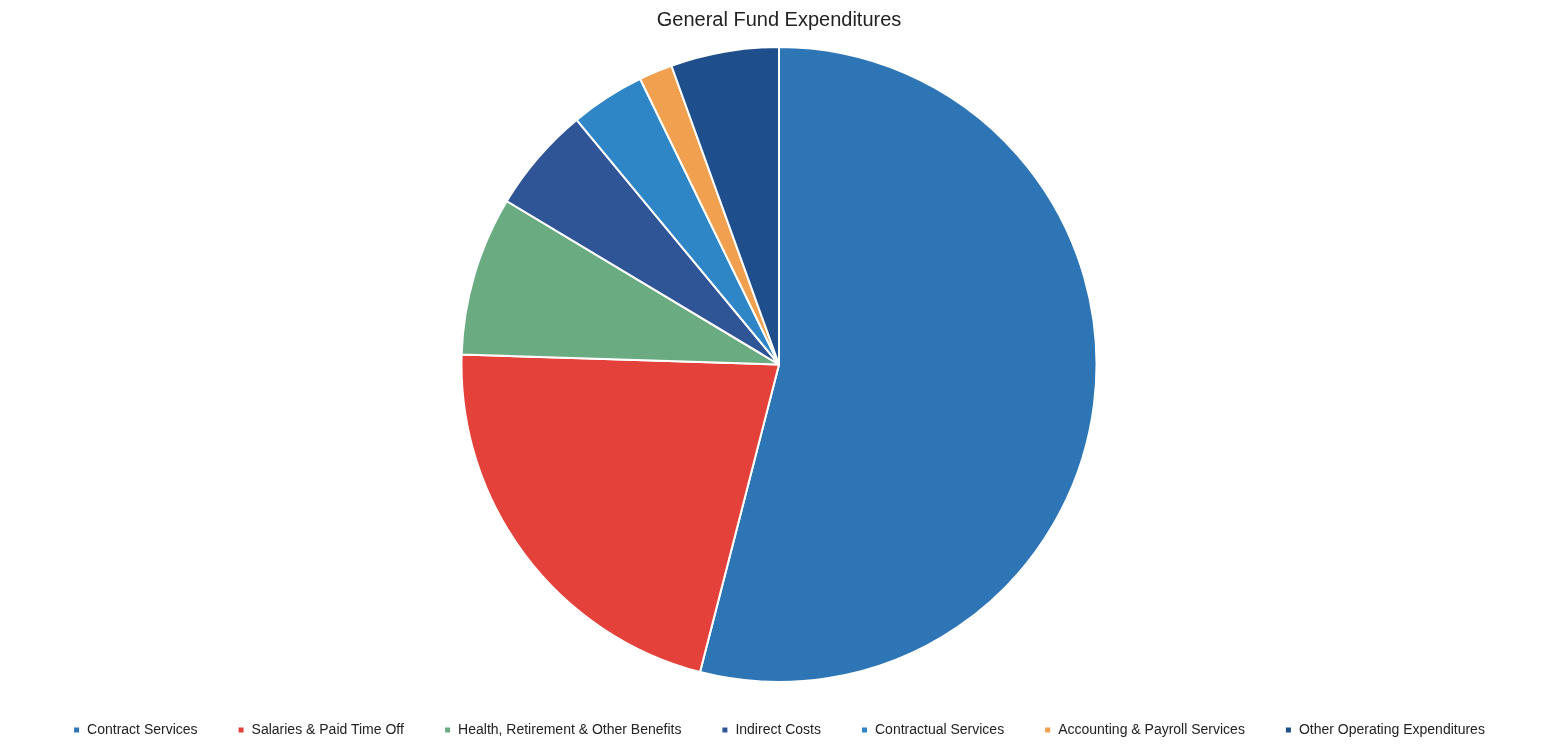  Describe the element at coordinates (778, 728) in the screenshot. I see `legend-label: Indirect Costs` at that location.